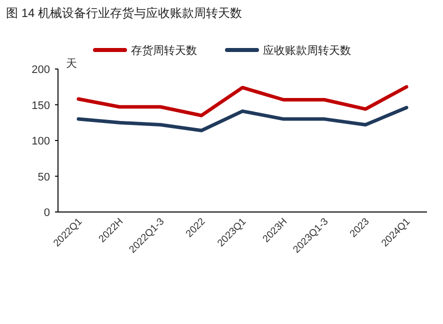 Image resolution: width=443 pixels, height=324 pixels. What do you see at coordinates (44, 177) in the screenshot?
I see `y-tick-label: 50` at bounding box center [44, 177].